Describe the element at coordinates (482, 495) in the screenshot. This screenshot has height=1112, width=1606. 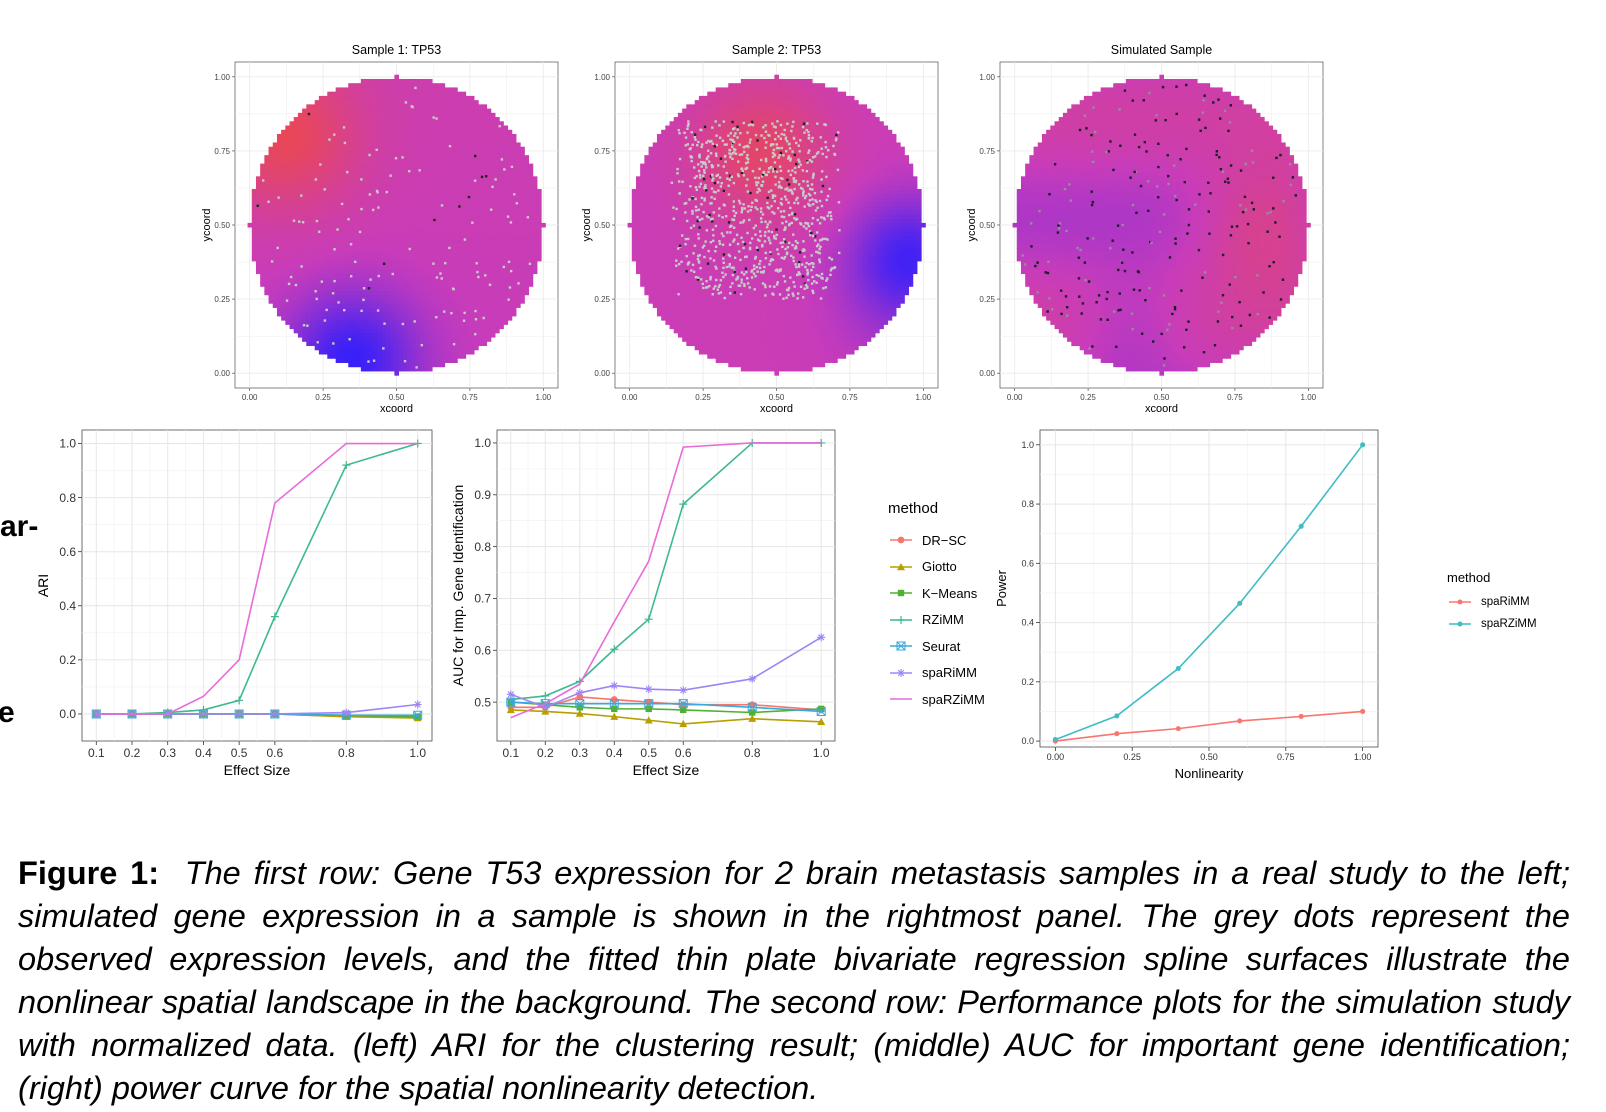
I see `y-tick-label: 0.9` at that location.